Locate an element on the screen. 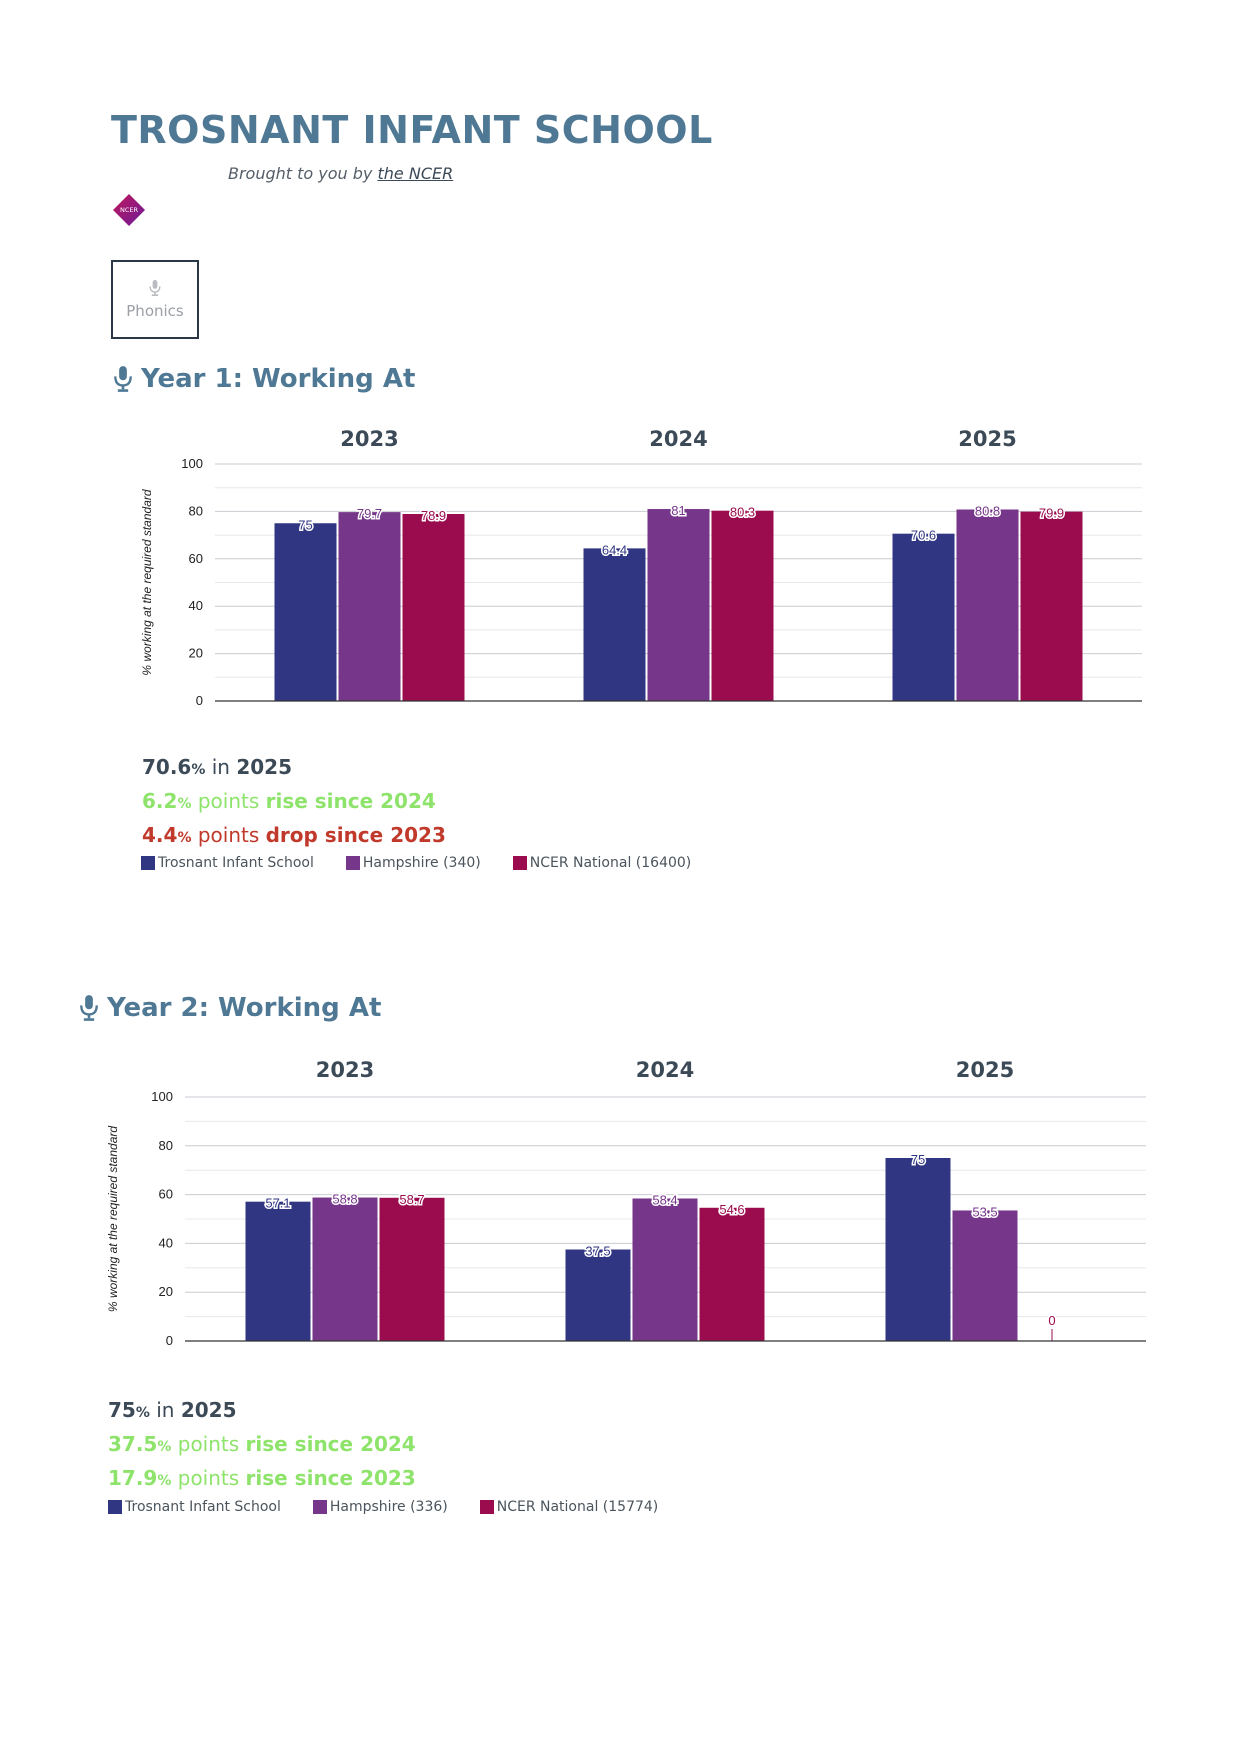 The image size is (1240, 1754). legend-item-national: NCER National (16400) is located at coordinates (601, 863).